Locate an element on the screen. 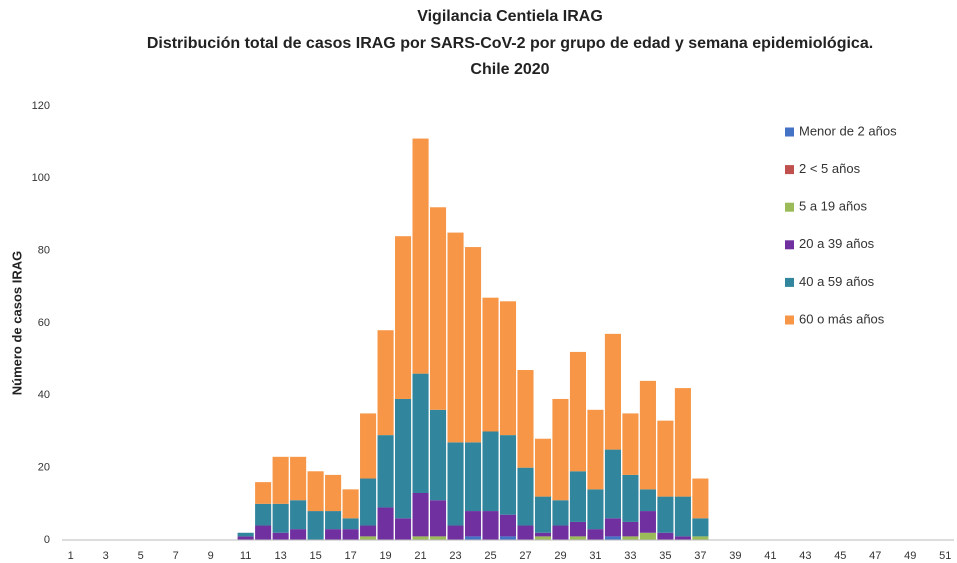 This screenshot has height=563, width=957. x-tick-label: 11 is located at coordinates (245, 556).